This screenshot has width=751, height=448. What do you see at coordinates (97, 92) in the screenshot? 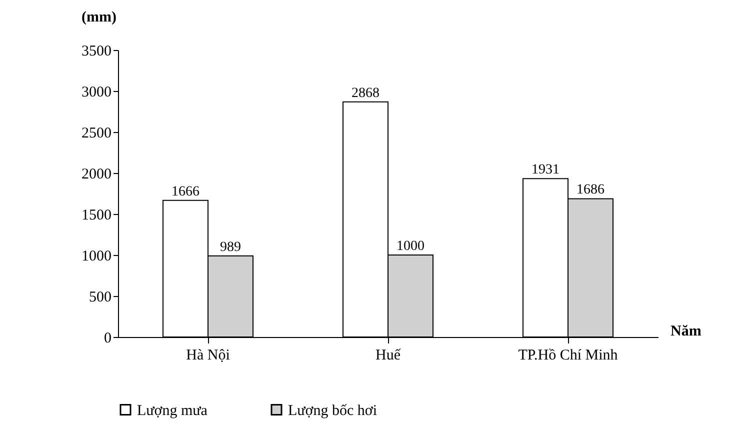
I see `y-tick-label: 3000` at bounding box center [97, 92].